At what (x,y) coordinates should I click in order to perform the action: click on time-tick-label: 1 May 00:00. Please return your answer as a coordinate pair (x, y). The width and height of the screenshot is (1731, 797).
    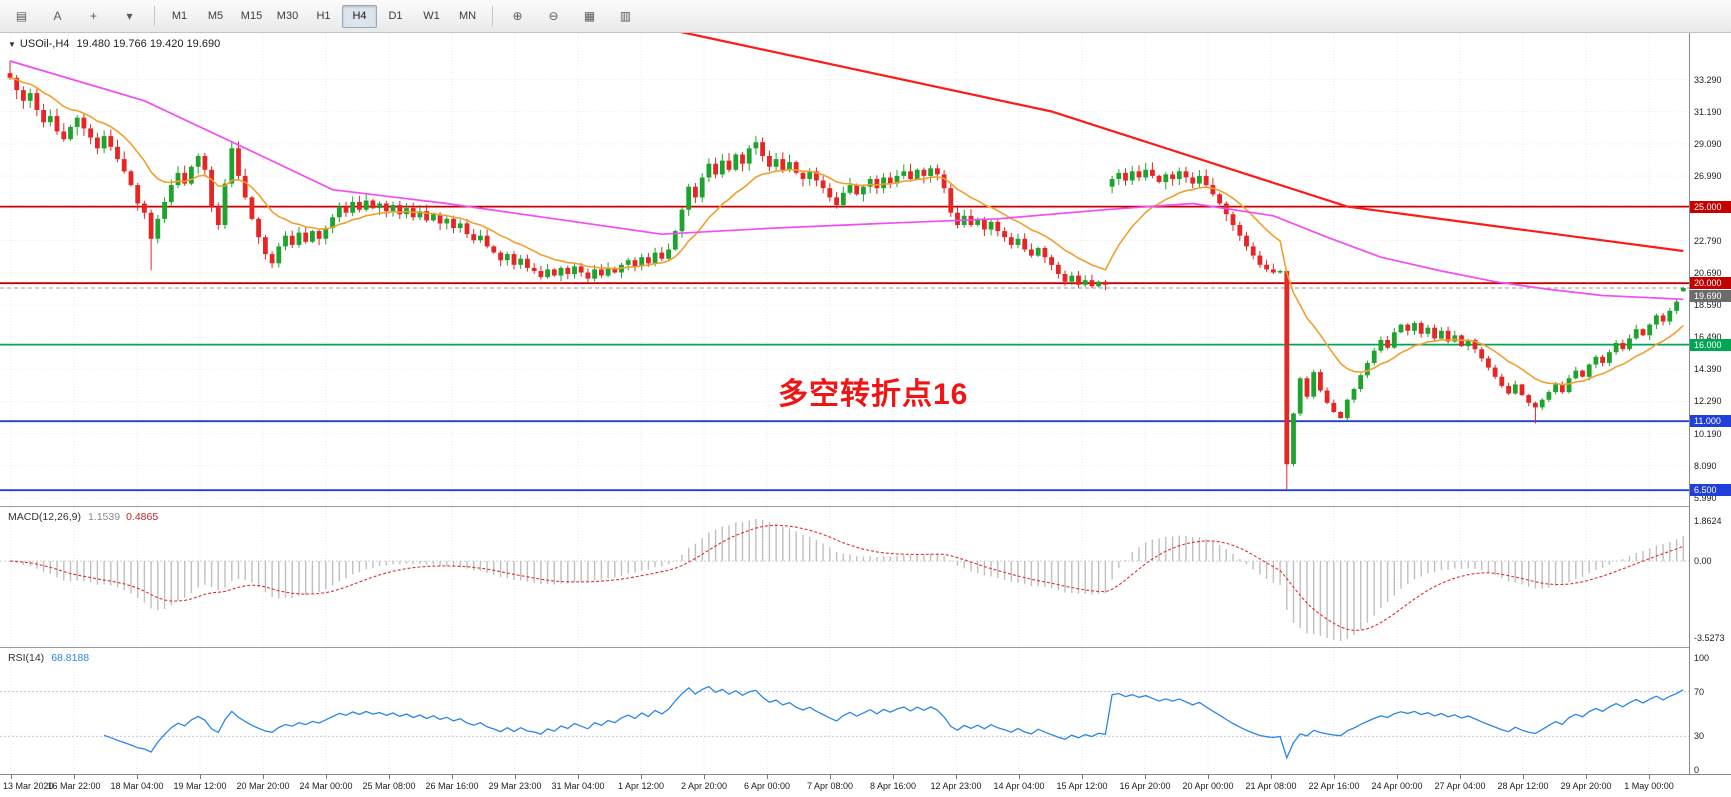
    Looking at the image, I should click on (1649, 786).